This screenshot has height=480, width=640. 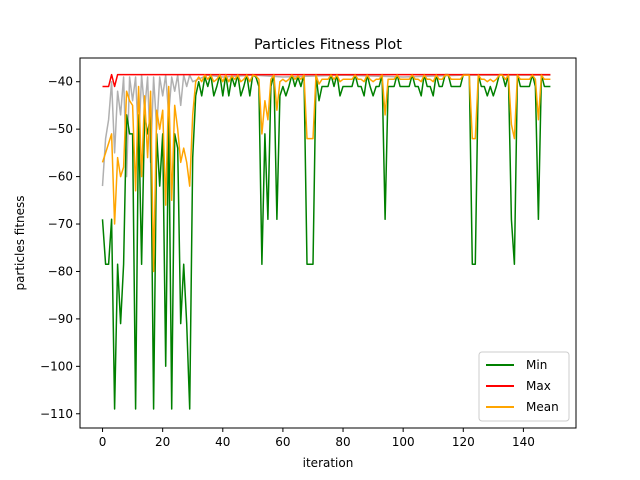 What do you see at coordinates (60, 177) in the screenshot?
I see `y-tick-label: −60` at bounding box center [60, 177].